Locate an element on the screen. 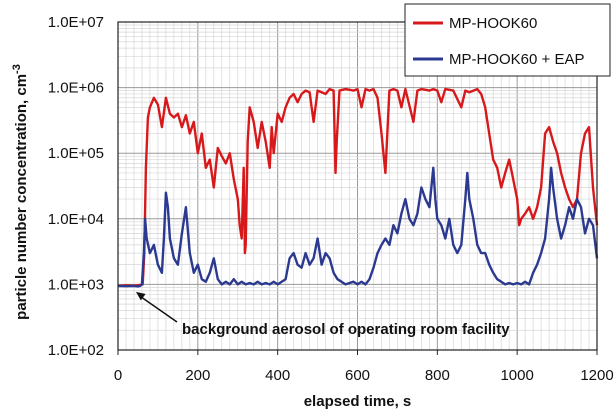 This screenshot has width=616, height=414. legend-label-mp-hook60: MP-HOOK60 is located at coordinates (493, 23).